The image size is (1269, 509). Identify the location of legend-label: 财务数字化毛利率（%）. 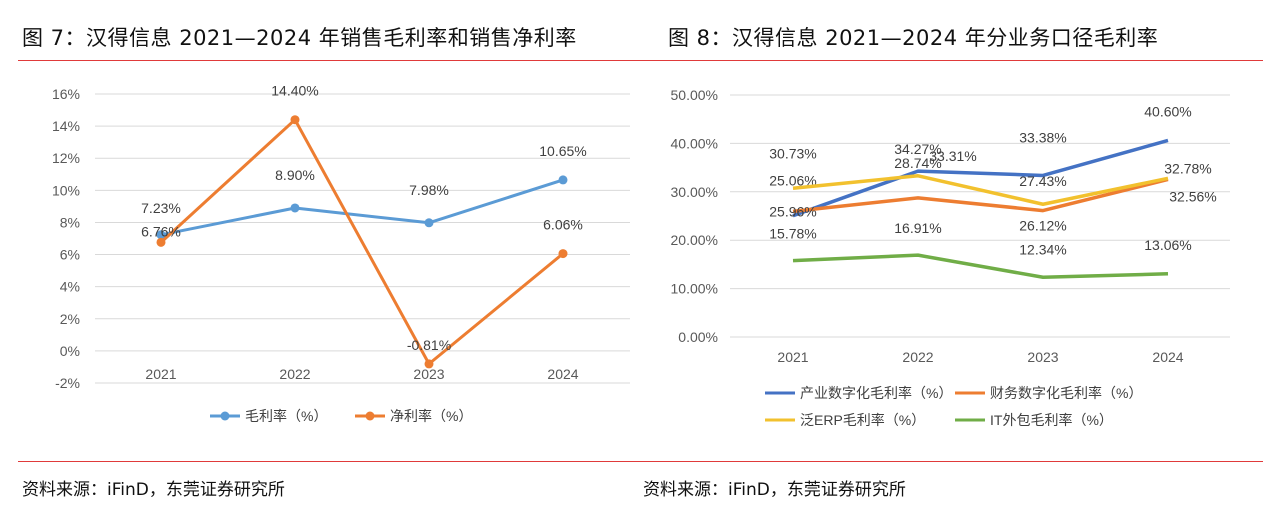
(1066, 393).